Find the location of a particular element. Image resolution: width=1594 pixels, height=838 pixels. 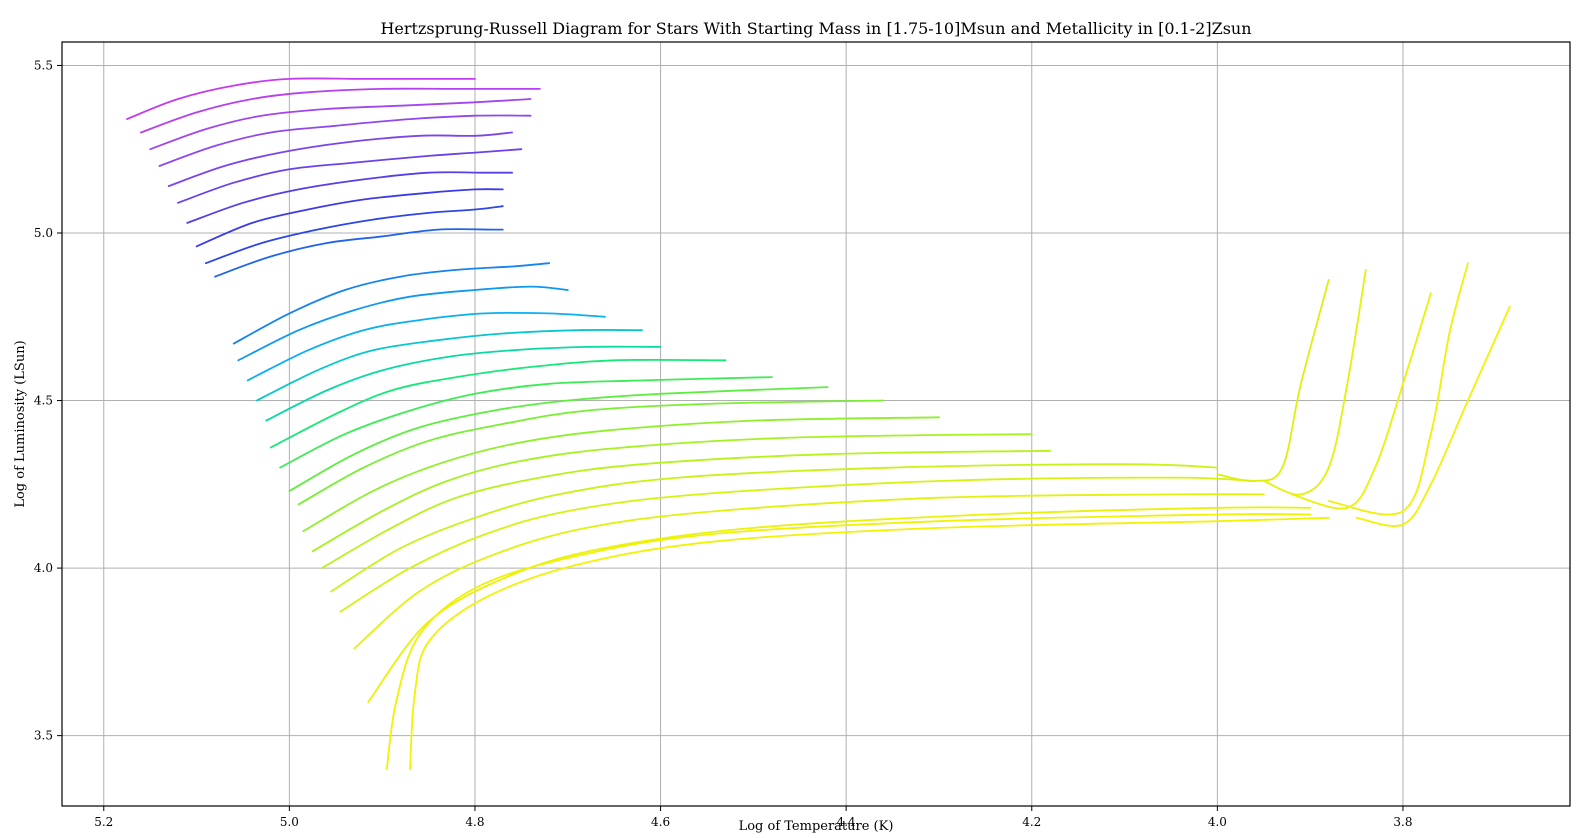

x-tick-label: 4.4 is located at coordinates (846, 822).